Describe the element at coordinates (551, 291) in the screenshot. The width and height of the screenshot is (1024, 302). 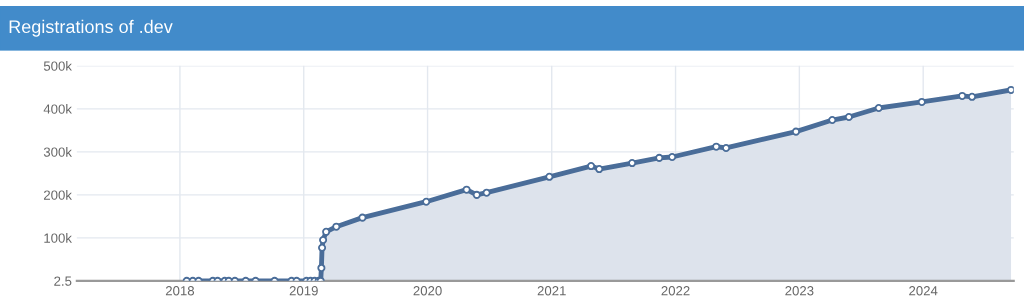
I see `x-tick-label: 2021` at that location.